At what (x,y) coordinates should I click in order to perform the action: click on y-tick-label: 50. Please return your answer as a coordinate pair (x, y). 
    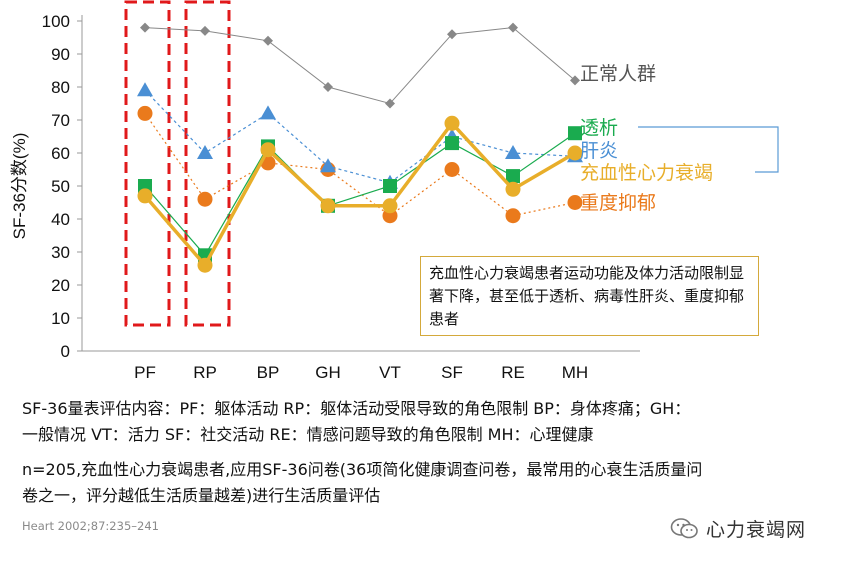
    Looking at the image, I should click on (60, 186).